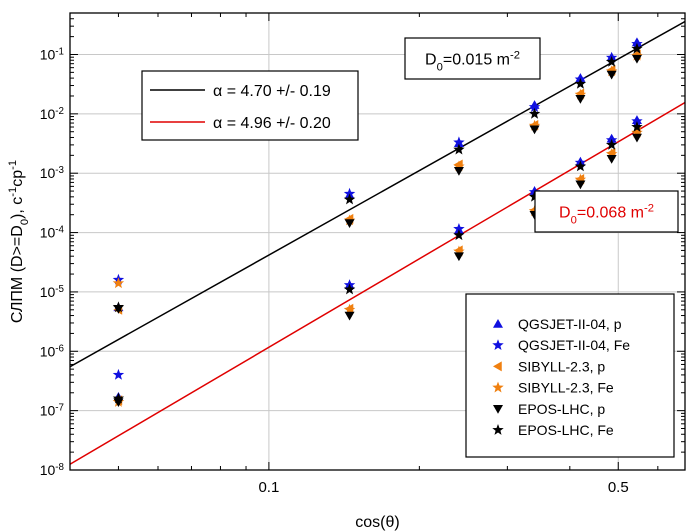 The image size is (693, 532). Describe the element at coordinates (59, 110) in the screenshot. I see `tick-exponent: -2` at that location.